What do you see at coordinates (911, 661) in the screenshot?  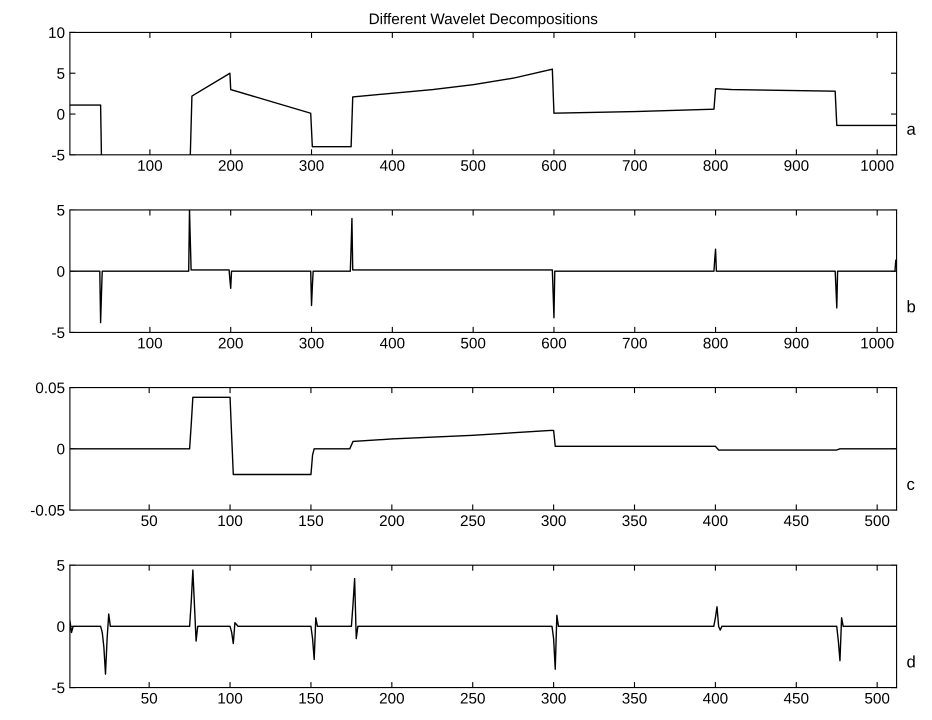 I see `text: d` at bounding box center [911, 661].